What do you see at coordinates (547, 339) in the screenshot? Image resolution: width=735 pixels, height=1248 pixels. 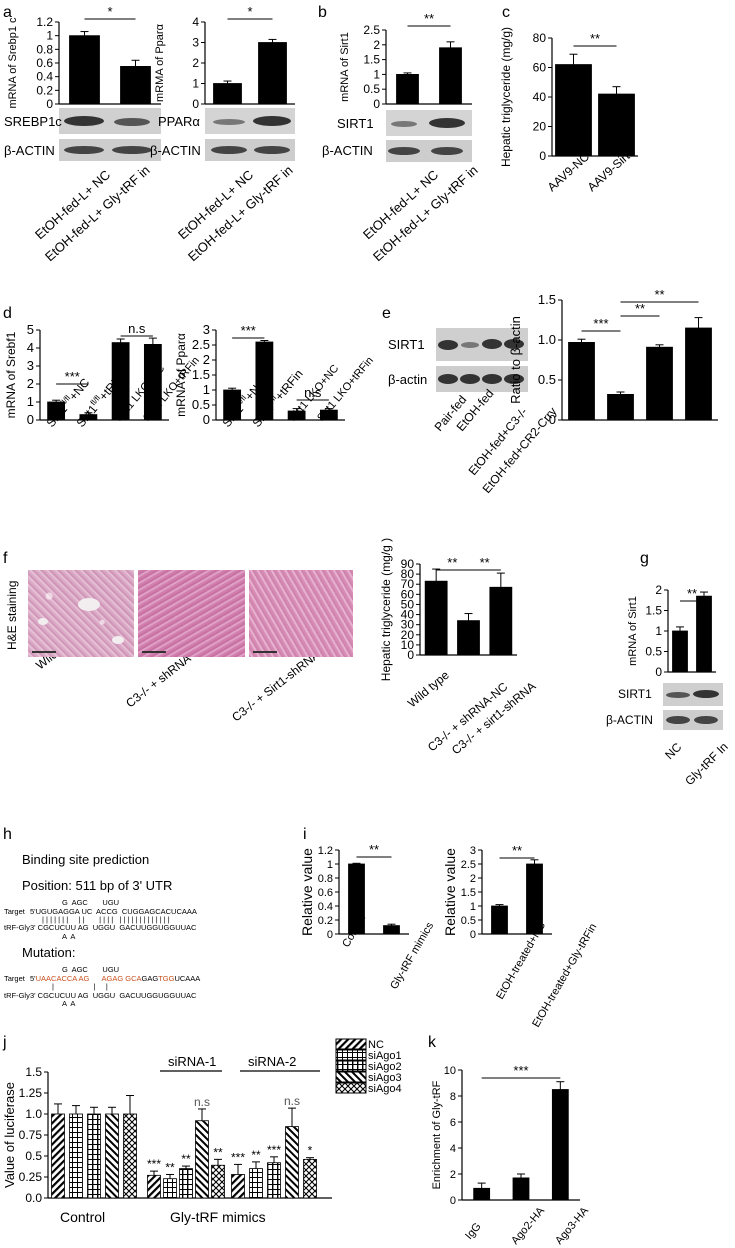 I see `y-tick-label: 1.0` at bounding box center [547, 339].